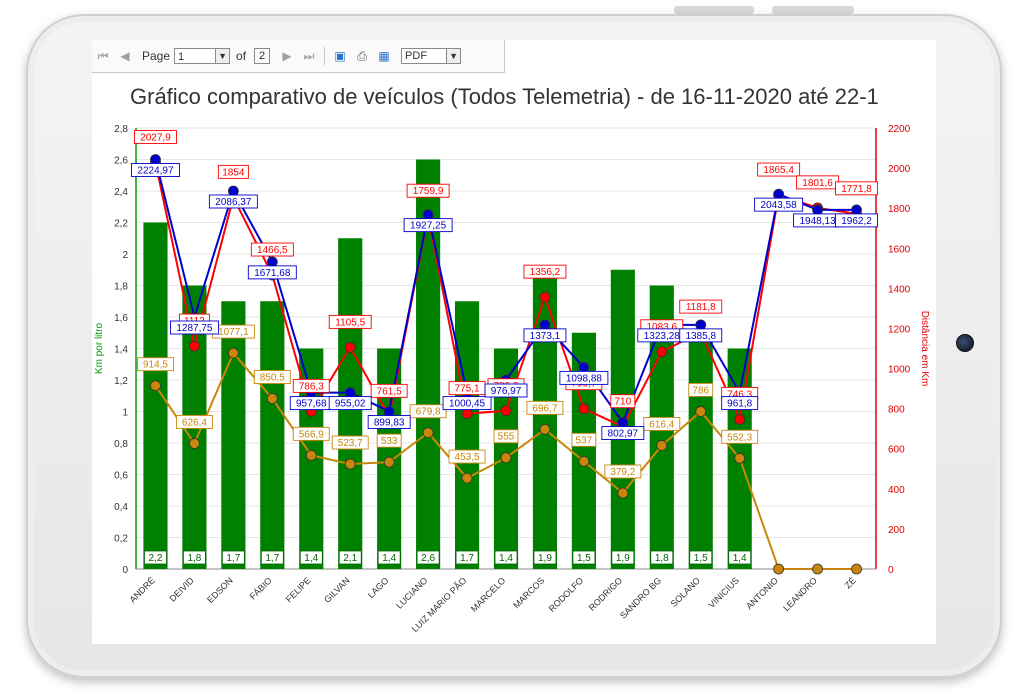  I want to click on y-tick-label: 2, so click(125, 255).